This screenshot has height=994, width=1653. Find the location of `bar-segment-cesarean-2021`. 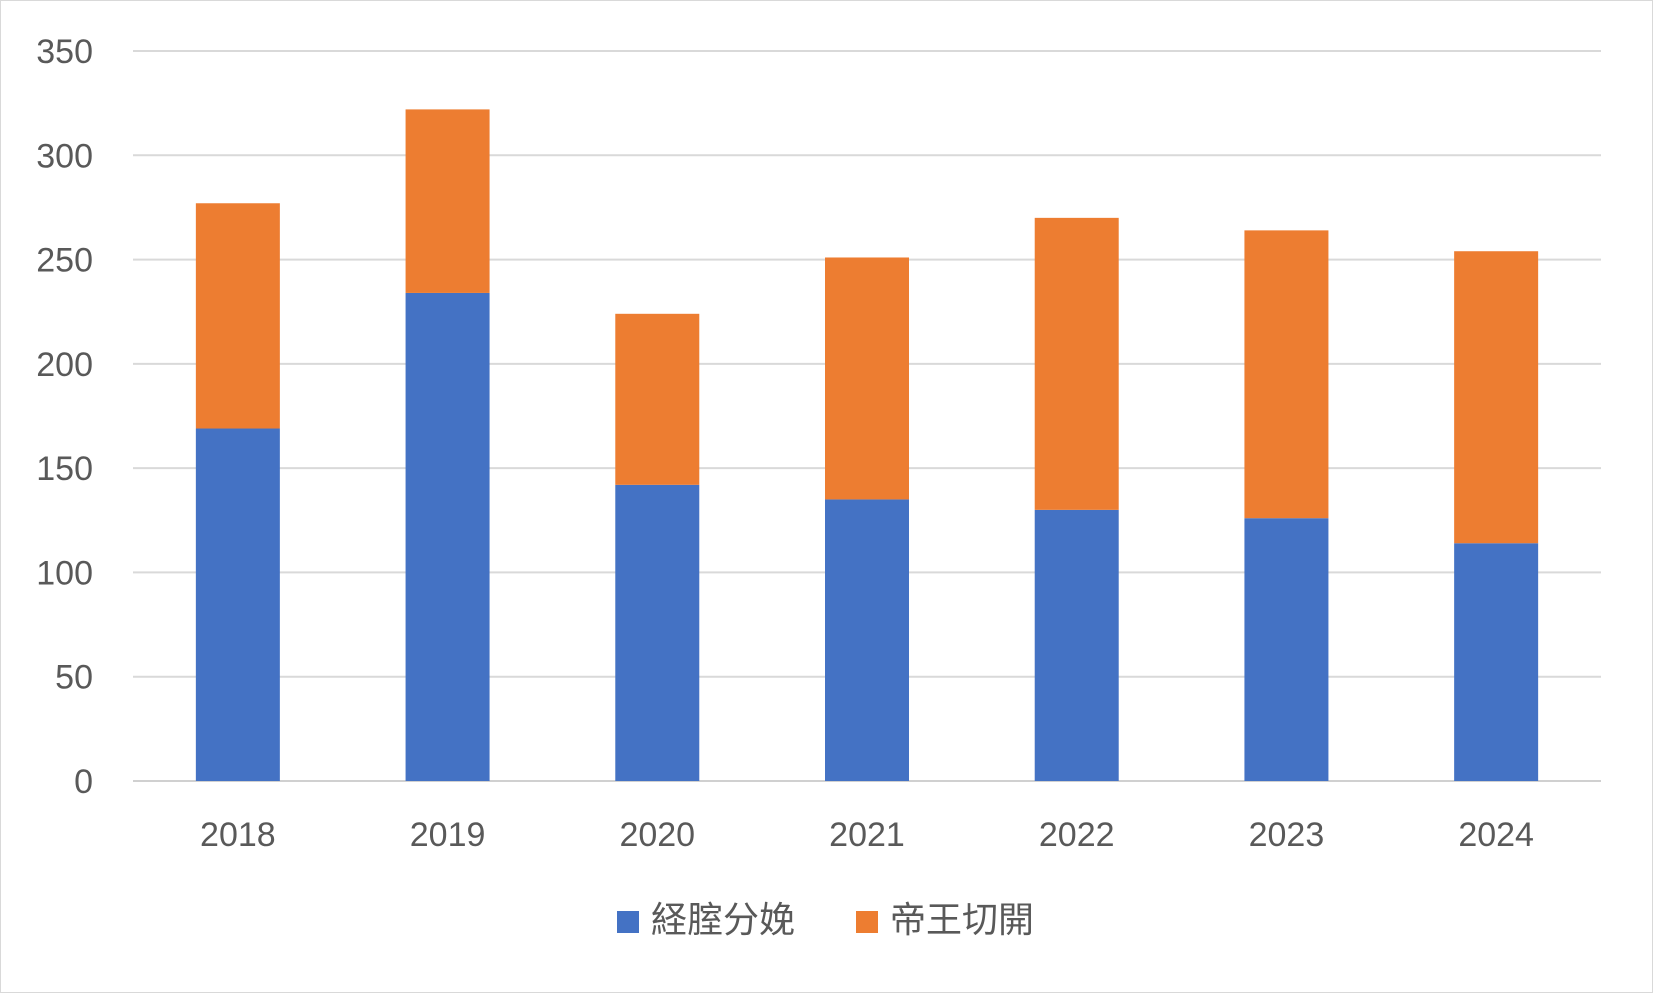

bar-segment-cesarean-2021 is located at coordinates (867, 378).